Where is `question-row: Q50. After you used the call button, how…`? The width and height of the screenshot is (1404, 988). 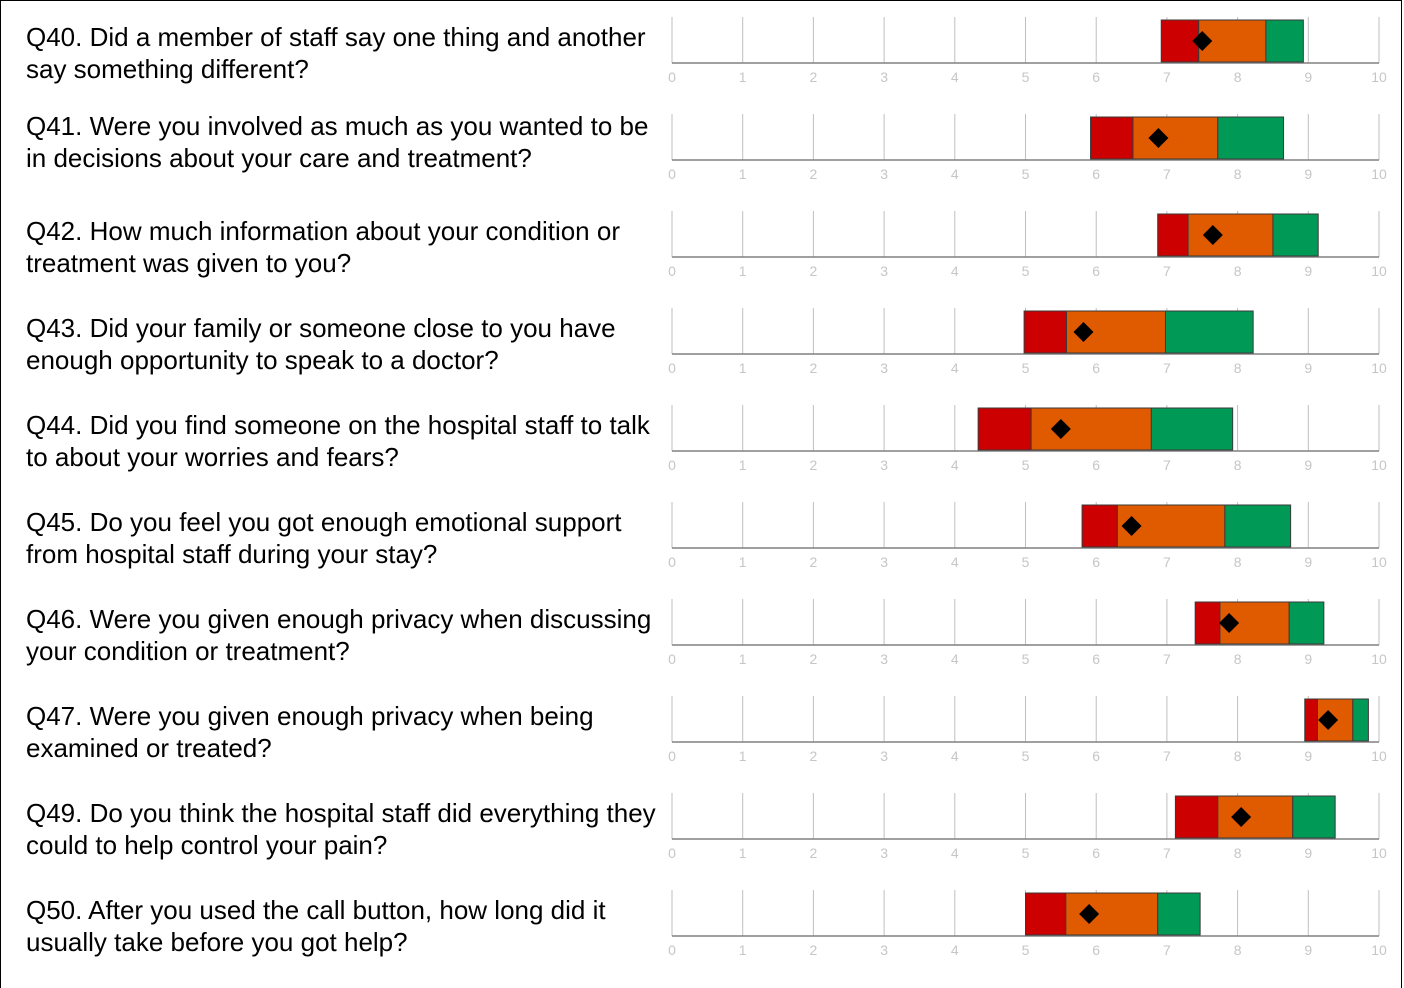 question-row: Q50. After you used the call button, how… is located at coordinates (701, 922).